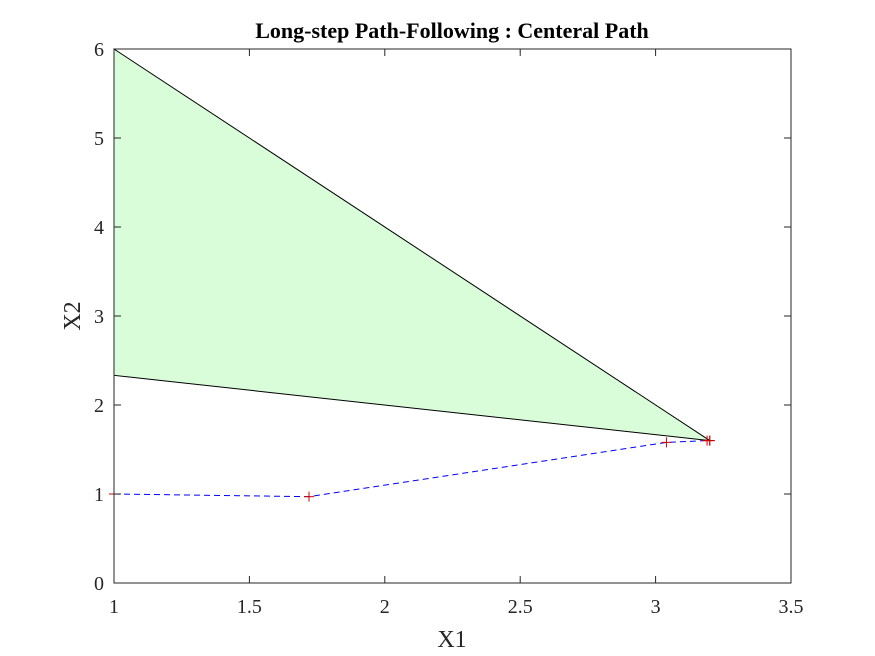  What do you see at coordinates (99, 317) in the screenshot?
I see `y-tick-label: 3` at bounding box center [99, 317].